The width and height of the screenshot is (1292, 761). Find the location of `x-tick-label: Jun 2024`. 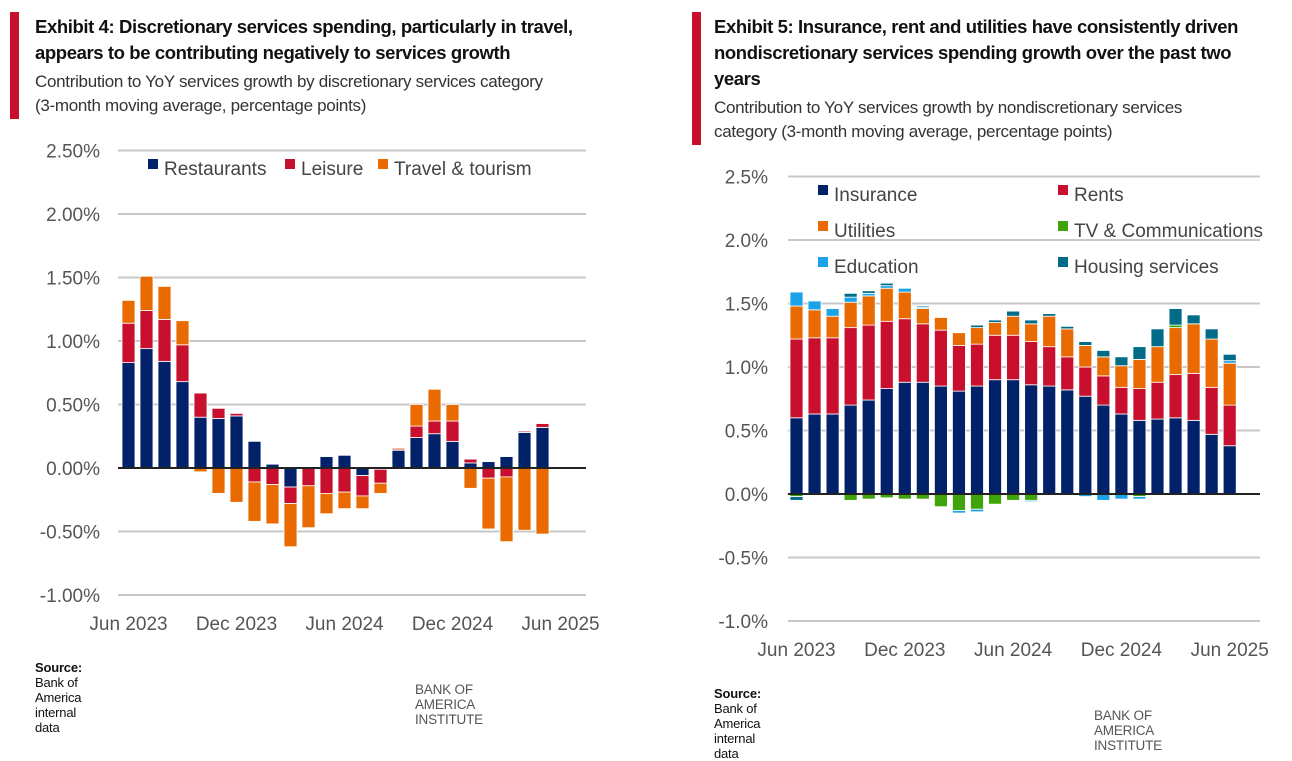

x-tick-label: Jun 2024 is located at coordinates (1013, 650).